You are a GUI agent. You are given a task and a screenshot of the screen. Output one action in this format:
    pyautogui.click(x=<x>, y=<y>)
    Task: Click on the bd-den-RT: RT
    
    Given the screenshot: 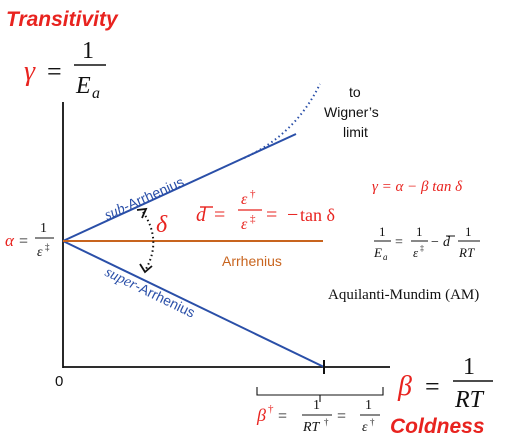 What is the action you would take?
    pyautogui.click(x=311, y=427)
    